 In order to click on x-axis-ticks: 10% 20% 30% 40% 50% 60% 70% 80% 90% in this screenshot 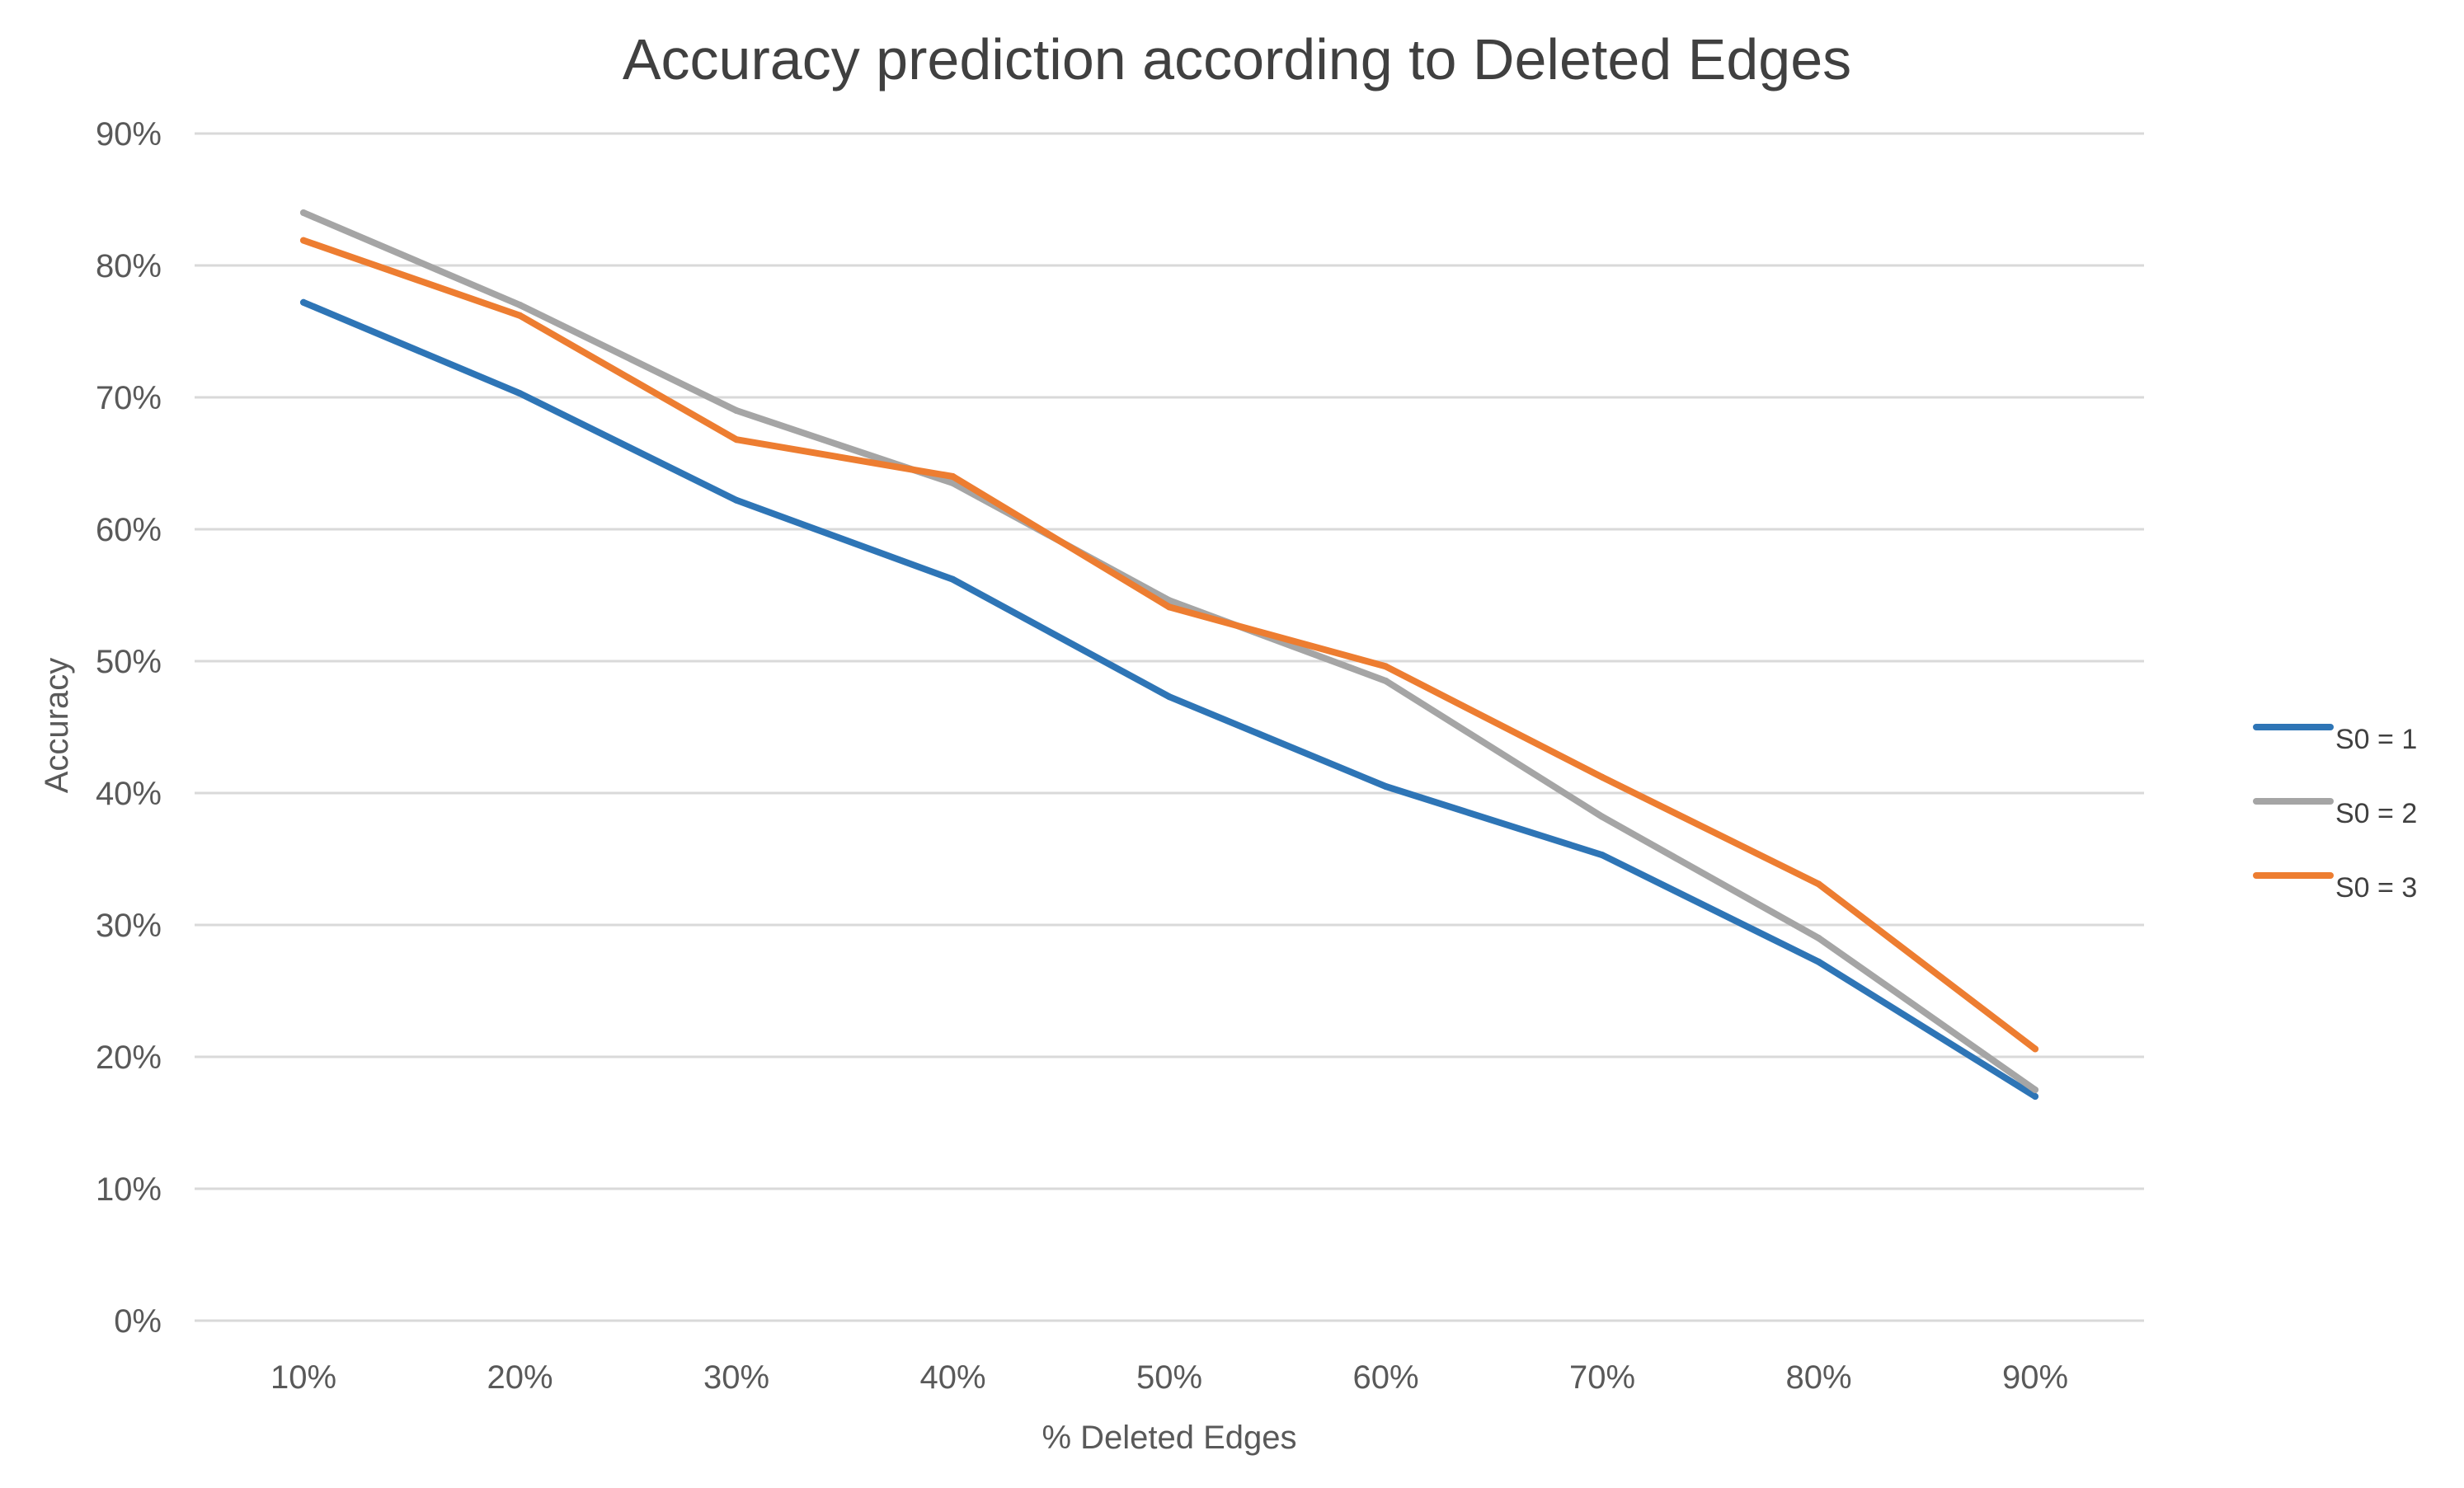, I will do `click(1169, 1377)`.